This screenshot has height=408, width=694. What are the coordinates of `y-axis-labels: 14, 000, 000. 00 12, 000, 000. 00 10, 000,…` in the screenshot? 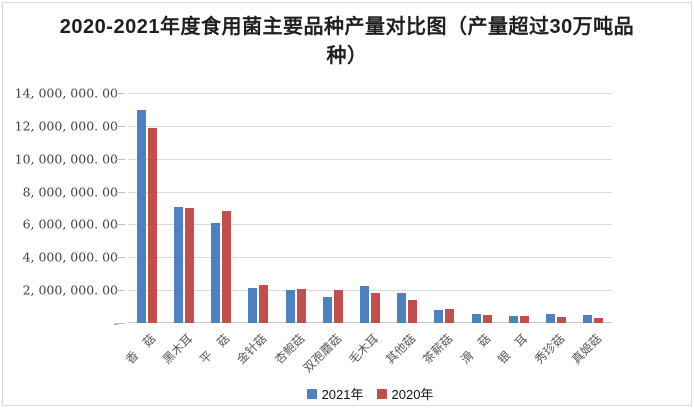 It's located at (59, 208).